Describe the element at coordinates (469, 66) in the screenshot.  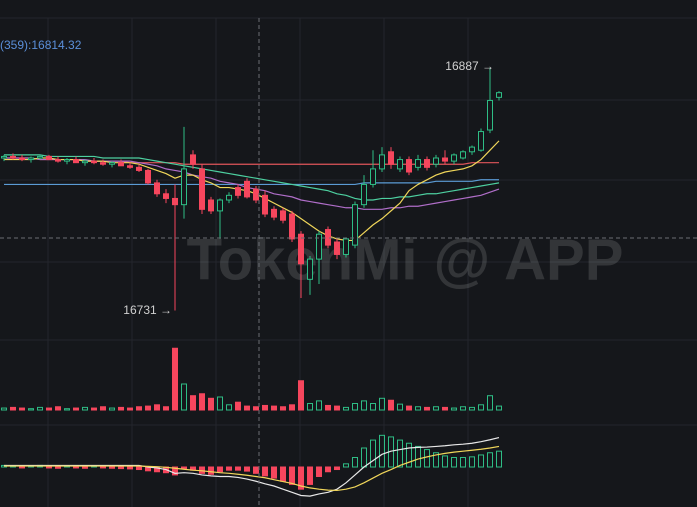
I see `high-annotation: 16887 →` at that location.